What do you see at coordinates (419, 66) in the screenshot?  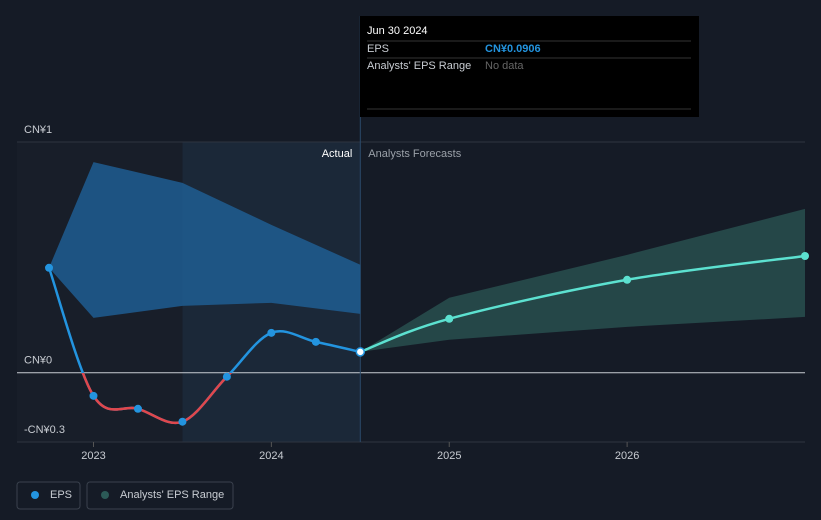 I see `tooltip-key: Analysts' EPS Range` at bounding box center [419, 66].